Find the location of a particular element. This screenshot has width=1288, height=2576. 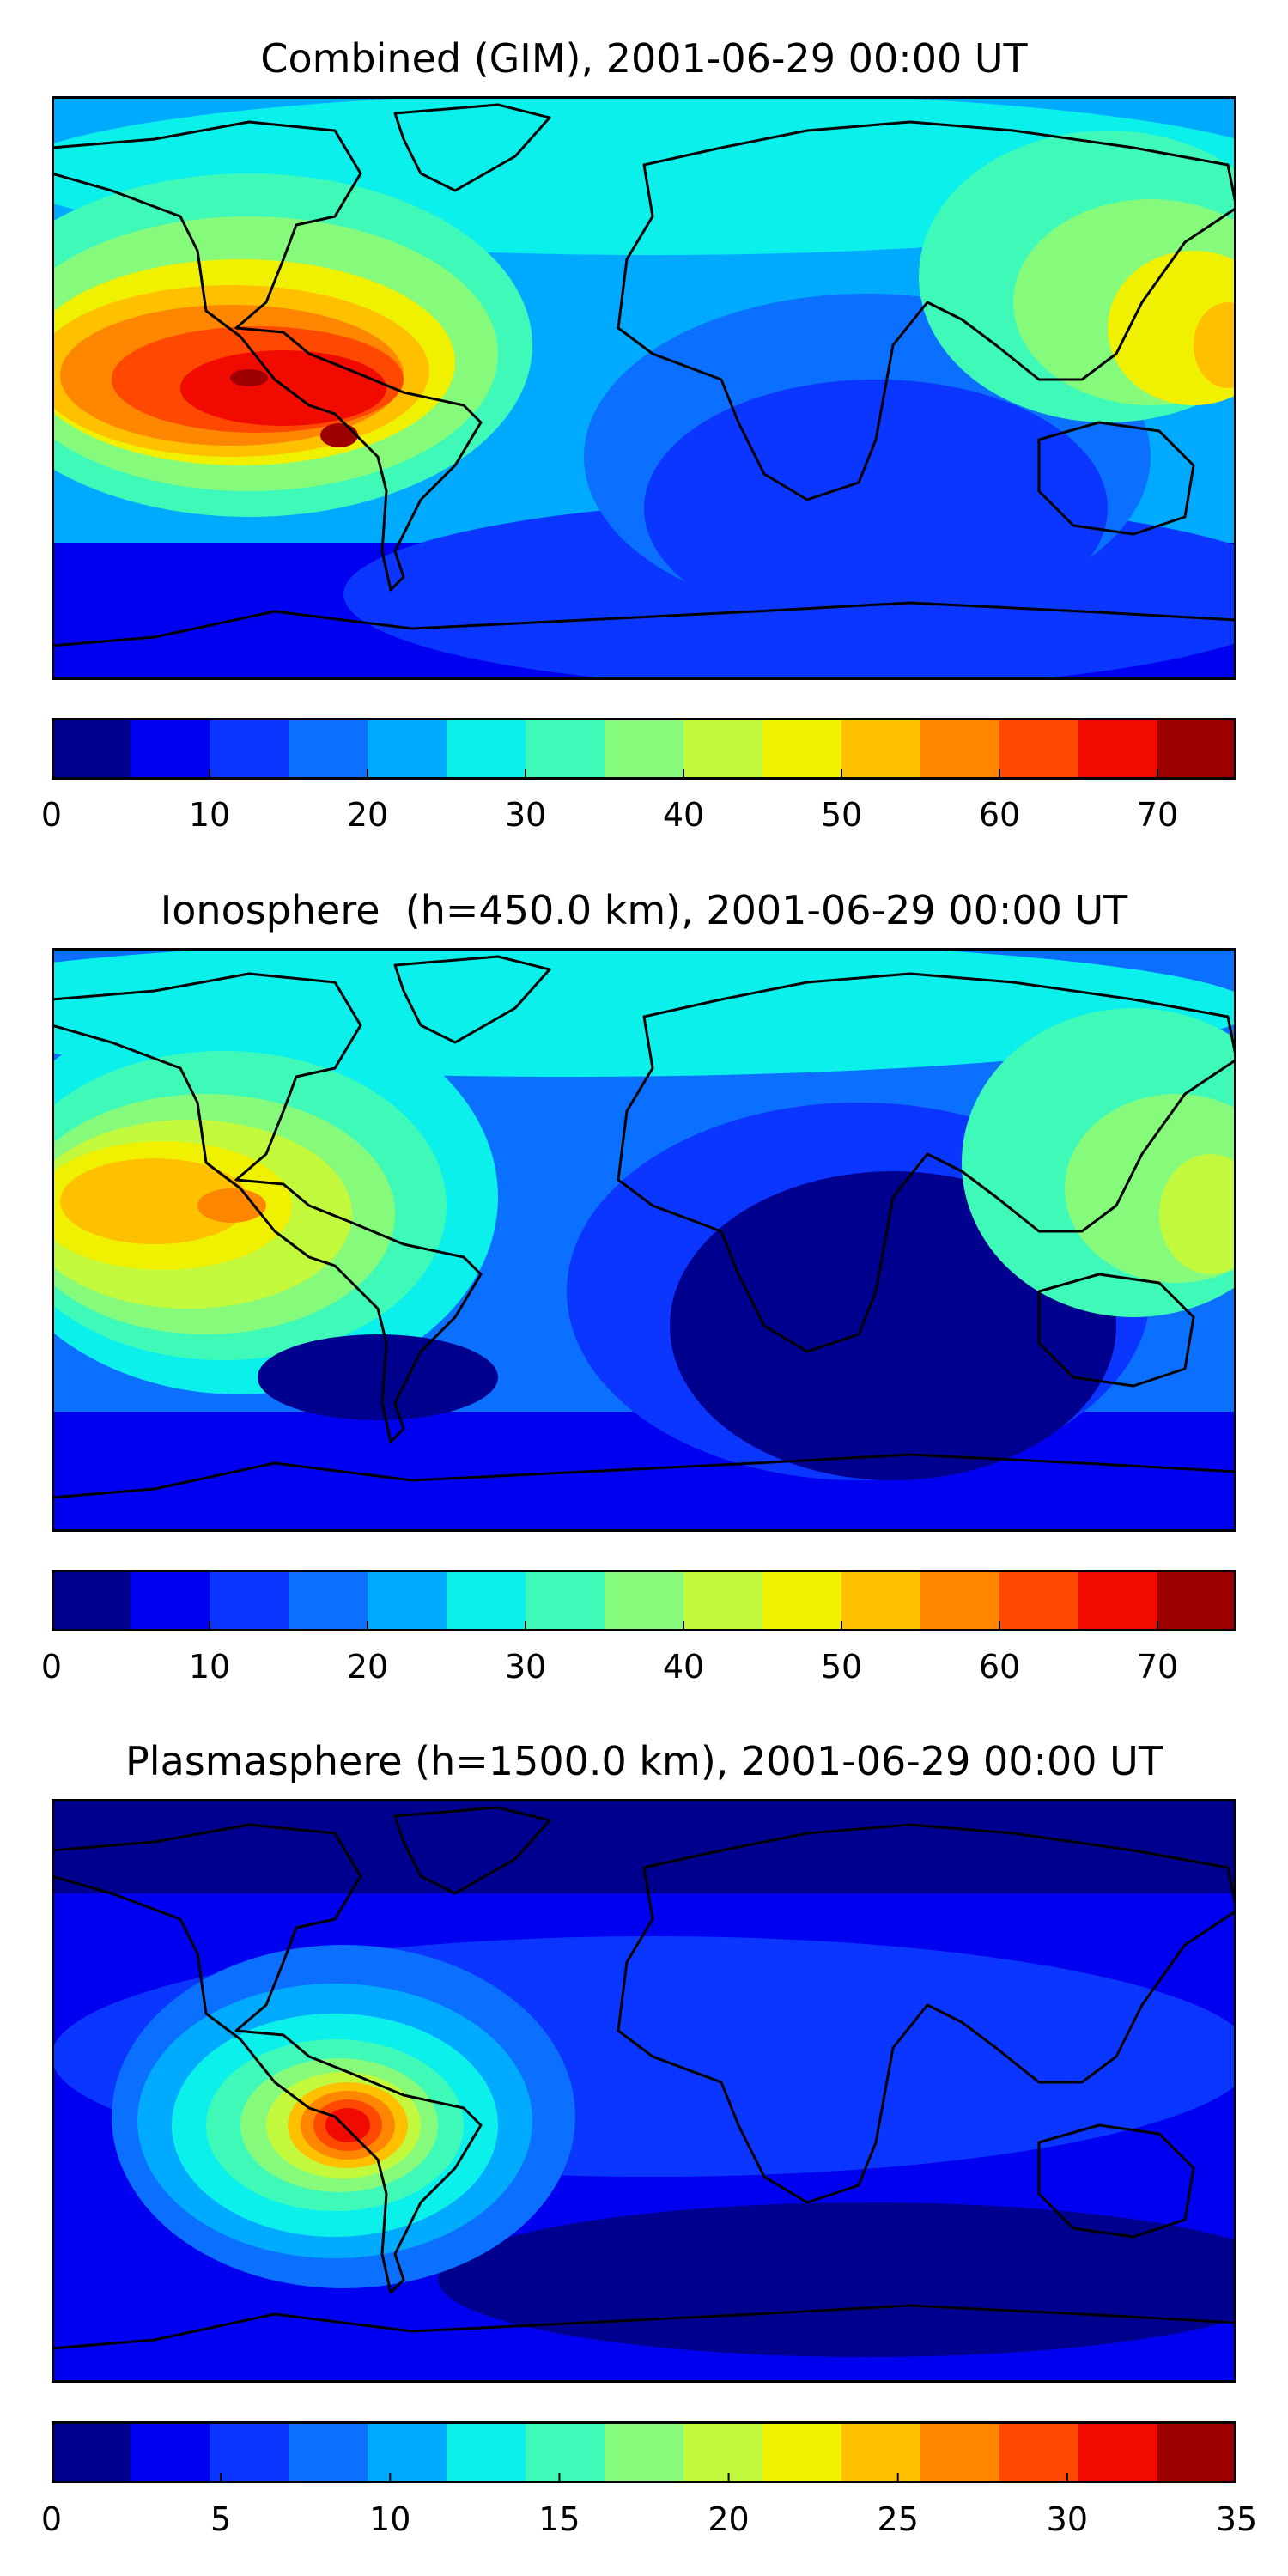

asia-orange is located at coordinates (1215, 345).